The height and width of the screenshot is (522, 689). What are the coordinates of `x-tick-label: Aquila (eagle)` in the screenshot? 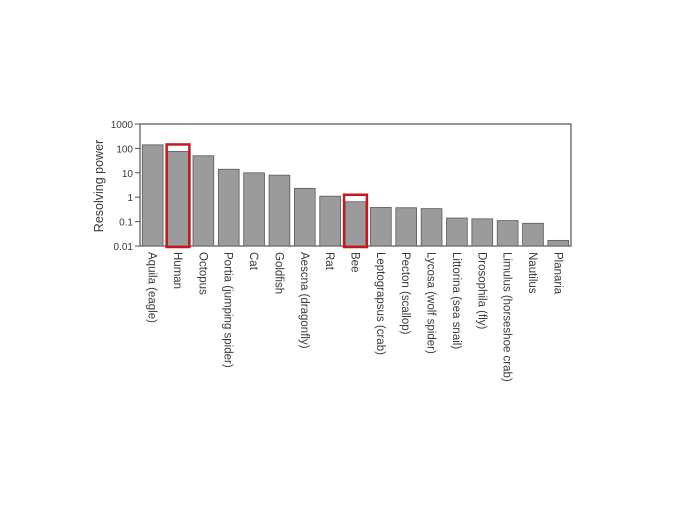 It's located at (152, 287).